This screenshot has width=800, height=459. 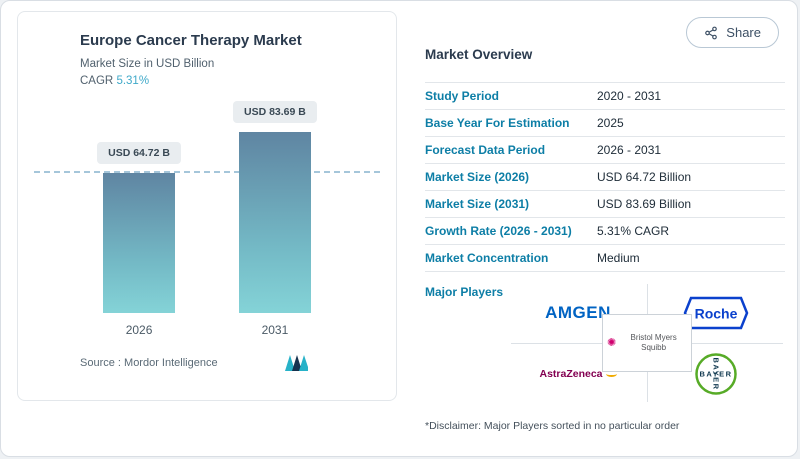 I want to click on source-text: Source : Mordor Intelligence, so click(x=149, y=363).